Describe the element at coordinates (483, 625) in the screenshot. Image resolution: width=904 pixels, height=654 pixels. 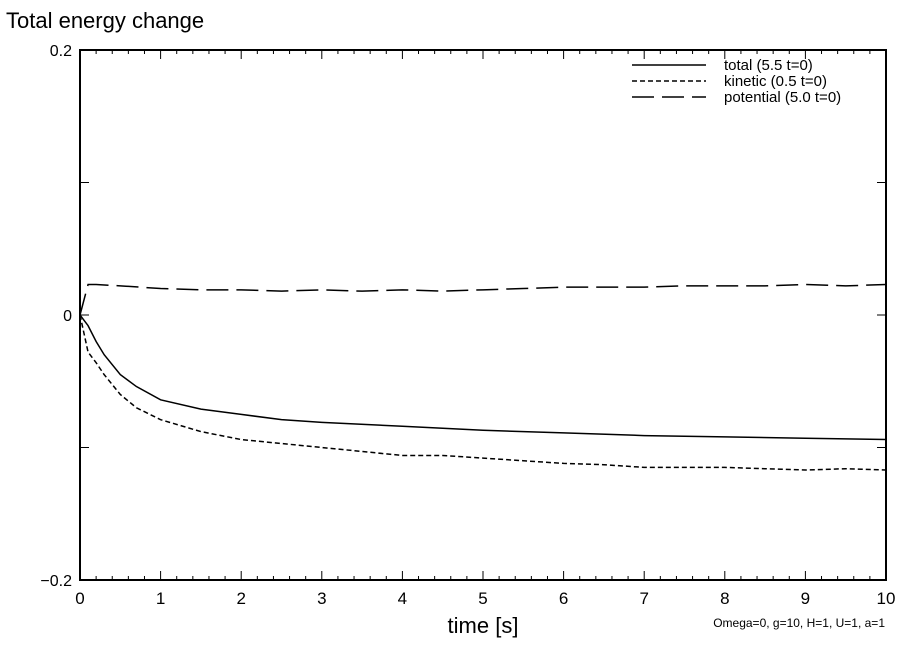
I see `x-axis-label: time [s]` at that location.